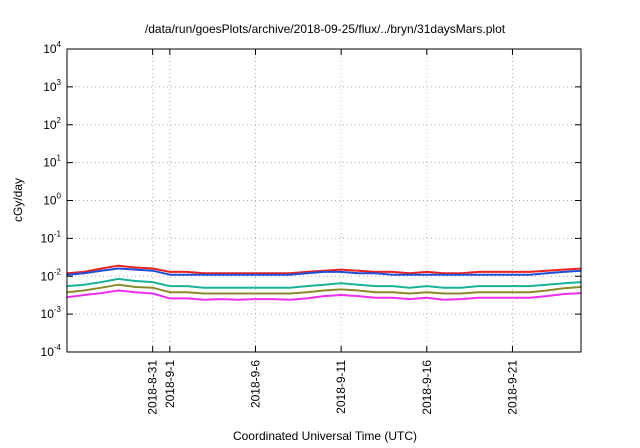 The height and width of the screenshot is (448, 640). What do you see at coordinates (427, 387) in the screenshot?
I see `x-tick-label: 2018-9-16` at bounding box center [427, 387].